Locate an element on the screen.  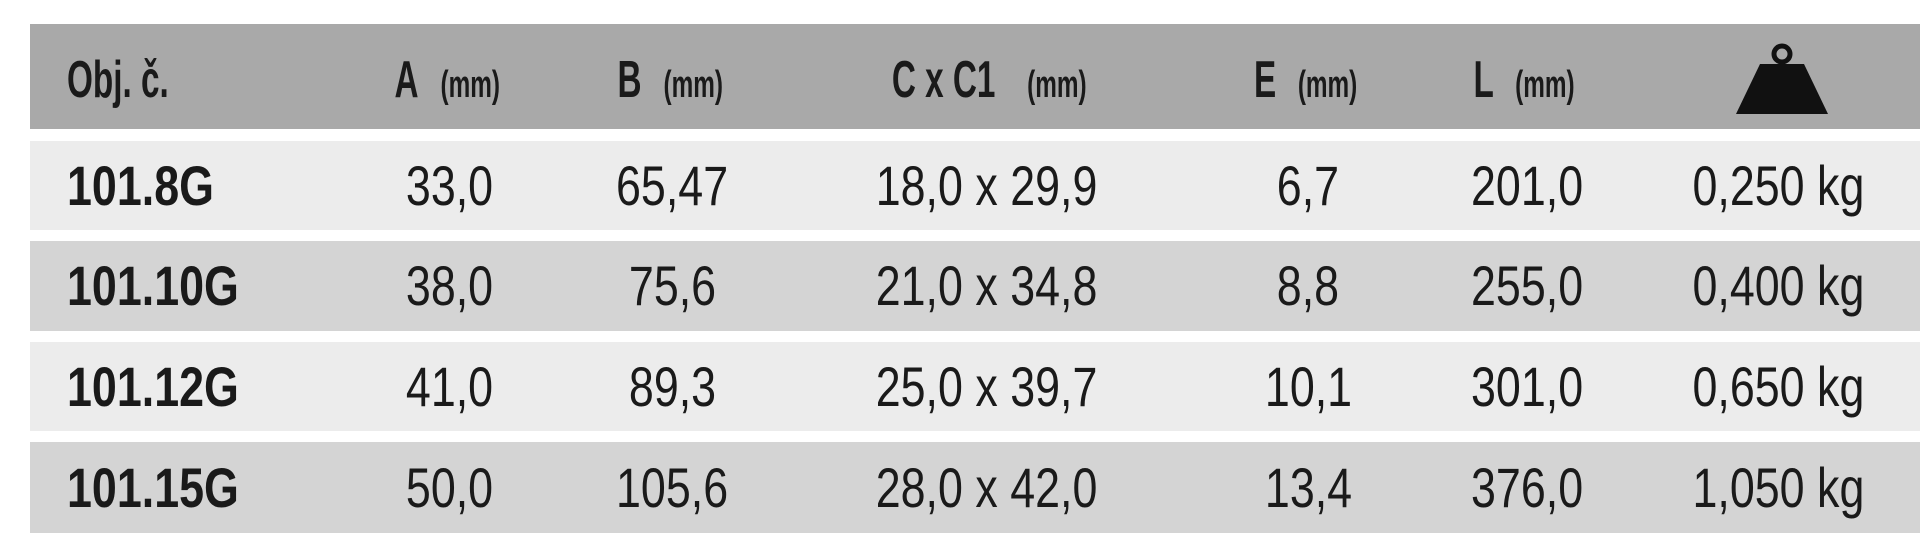
table-cell: 89,3 is located at coordinates (672, 387).